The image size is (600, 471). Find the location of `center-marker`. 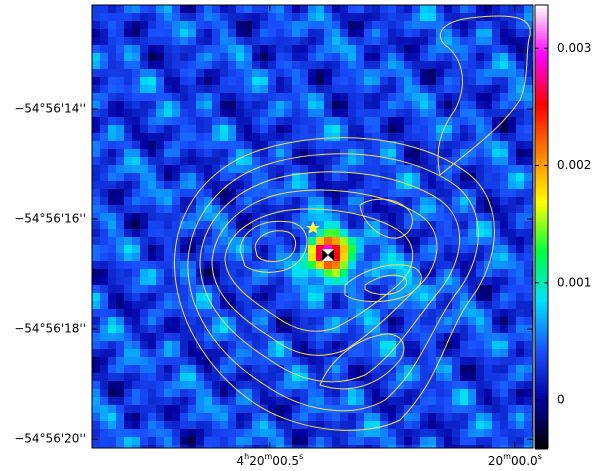

center-marker is located at coordinates (328, 255).